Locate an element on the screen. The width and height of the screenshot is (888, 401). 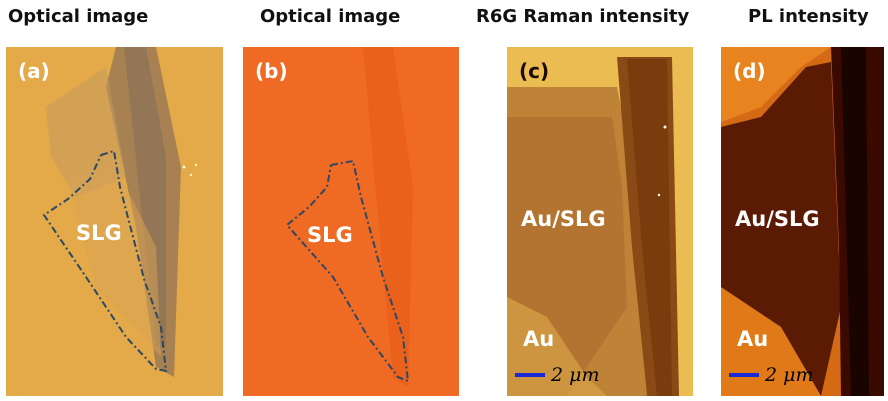
panel-c-region-au: Au is located at coordinates (539, 339).